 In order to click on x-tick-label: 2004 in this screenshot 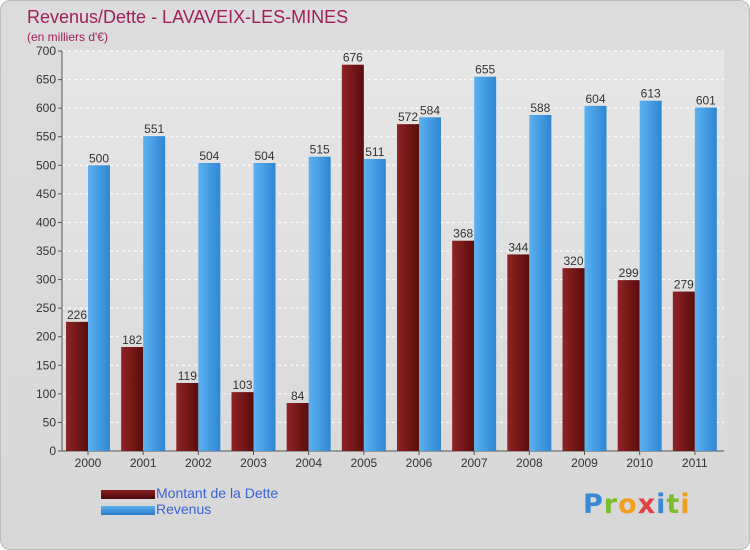, I will do `click(308, 463)`.